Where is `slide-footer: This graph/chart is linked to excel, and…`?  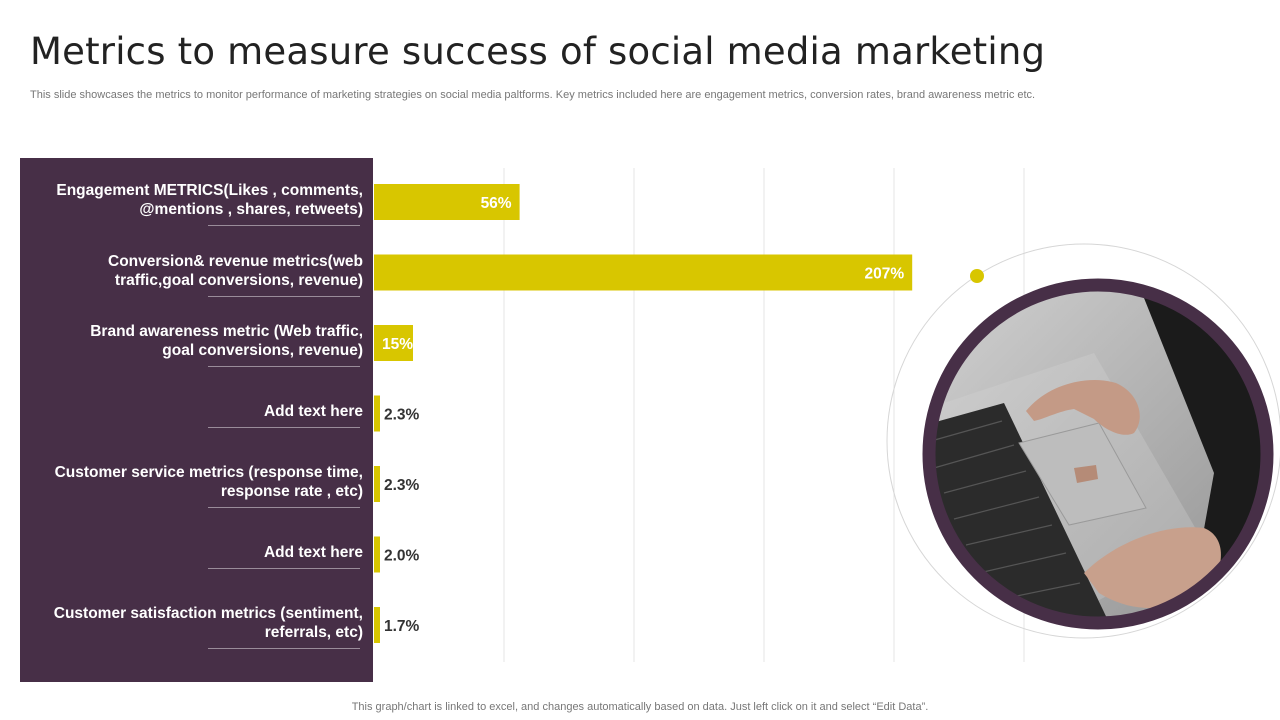 slide-footer: This graph/chart is linked to excel, and… is located at coordinates (640, 707).